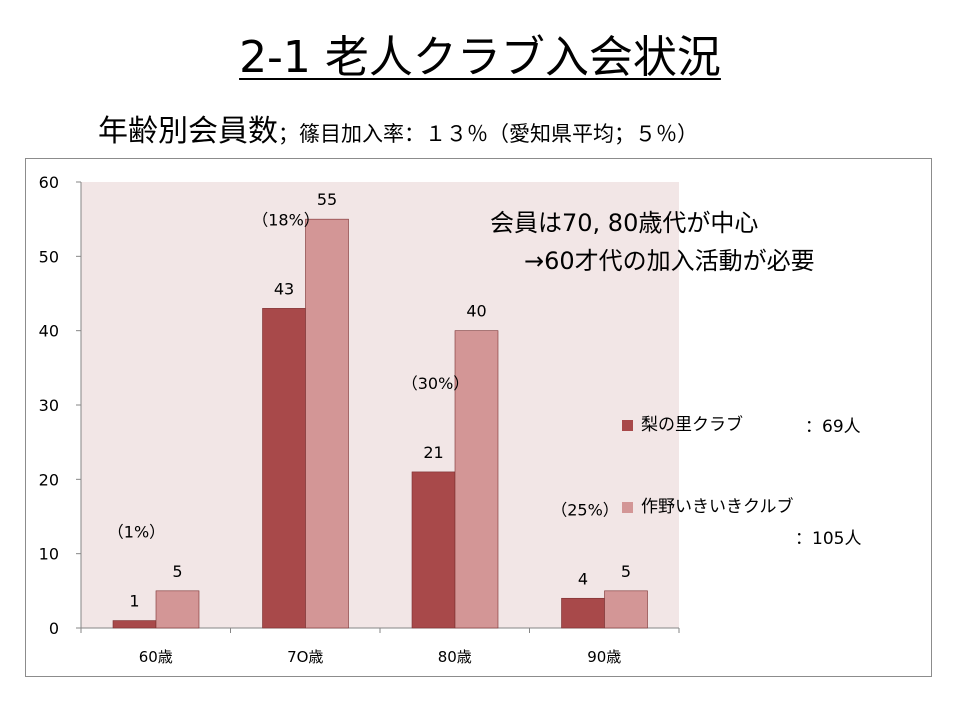 The image size is (960, 720). What do you see at coordinates (49, 554) in the screenshot?
I see `y-tick-label: 10` at bounding box center [49, 554].